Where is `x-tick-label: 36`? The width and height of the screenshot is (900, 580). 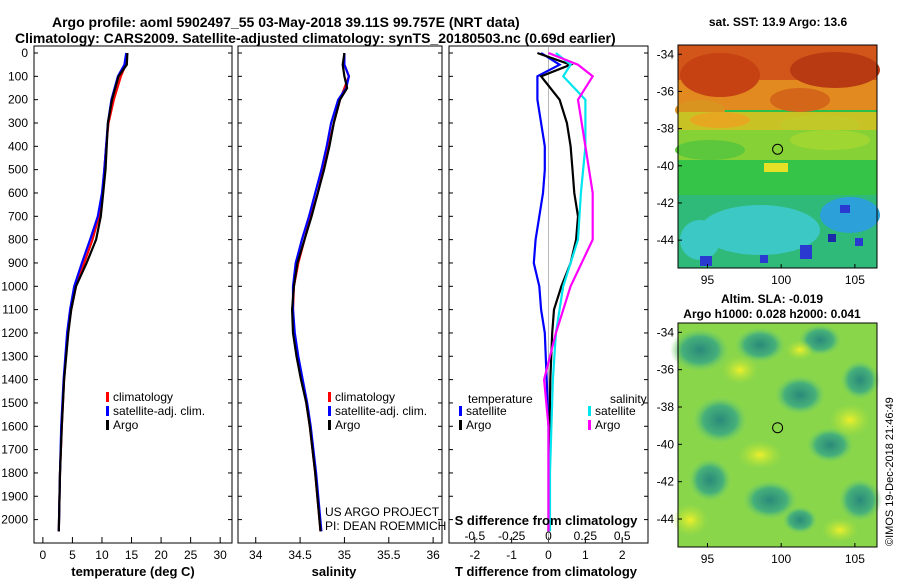 x-tick-label: 36 is located at coordinates (433, 555).